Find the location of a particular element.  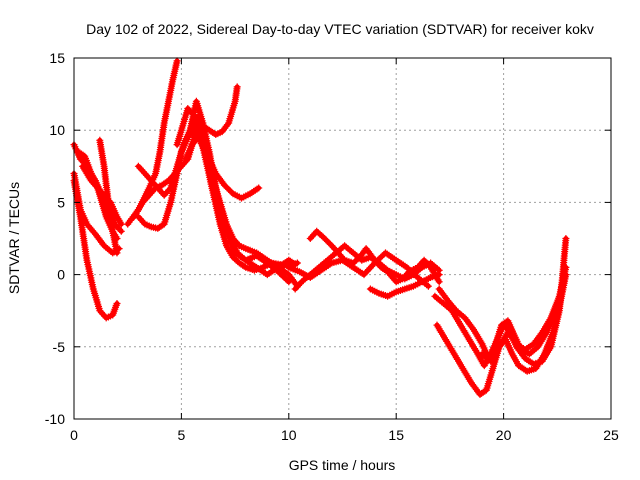

y-tick-label: 0 is located at coordinates (61, 275).